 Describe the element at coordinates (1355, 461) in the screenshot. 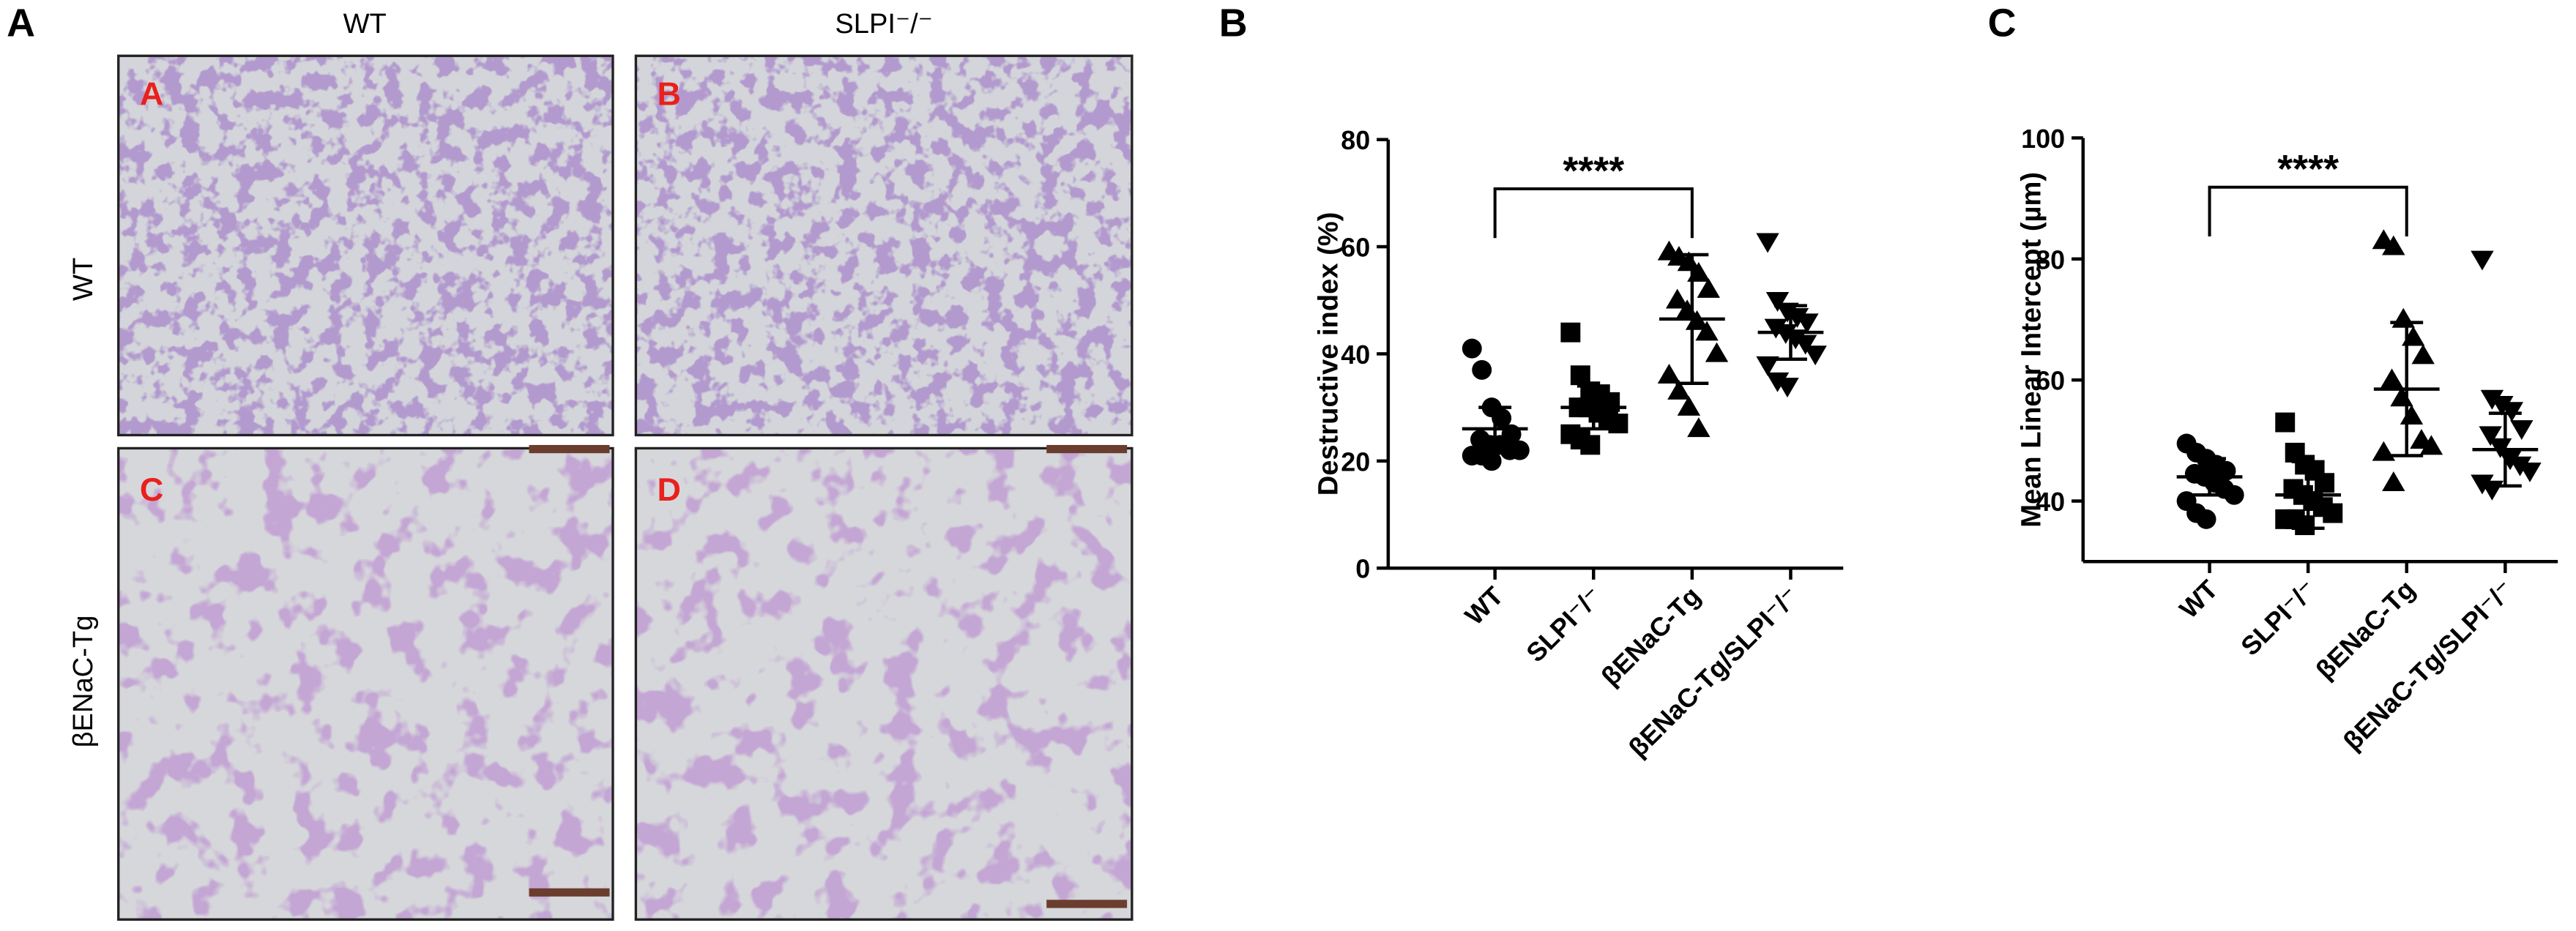

I see `y-tick-label: 20` at that location.